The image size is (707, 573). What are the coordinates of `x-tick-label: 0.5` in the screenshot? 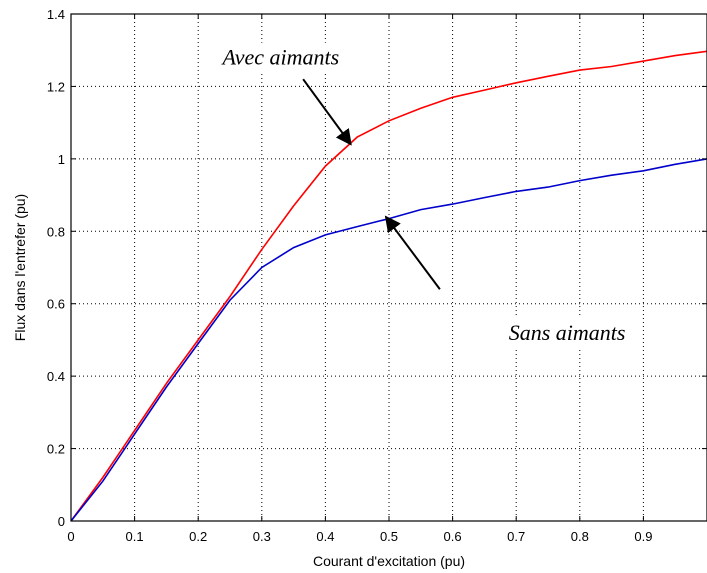 It's located at (389, 536).